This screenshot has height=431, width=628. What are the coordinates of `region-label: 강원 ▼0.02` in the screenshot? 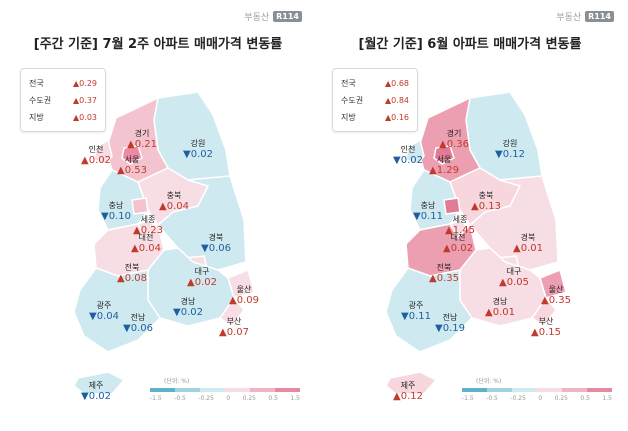 It's located at (198, 149).